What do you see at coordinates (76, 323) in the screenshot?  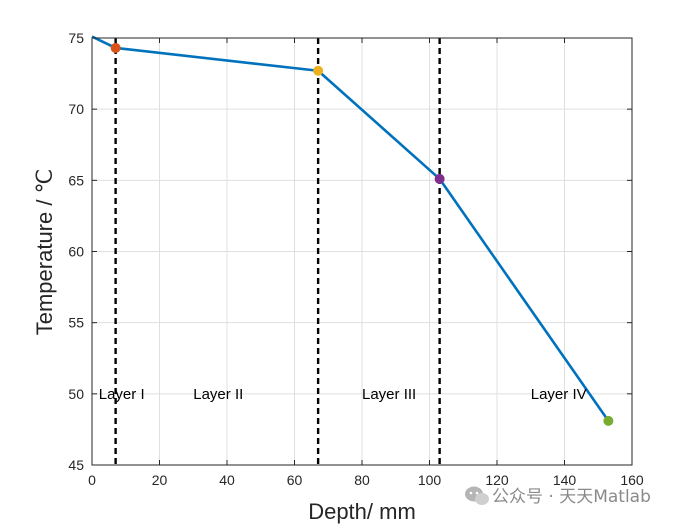 I see `y-tick-label: 55` at bounding box center [76, 323].